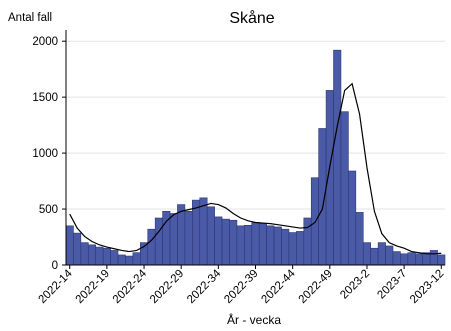  Describe the element at coordinates (167, 287) in the screenshot. I see `x-tick-label: 2022-29` at that location.